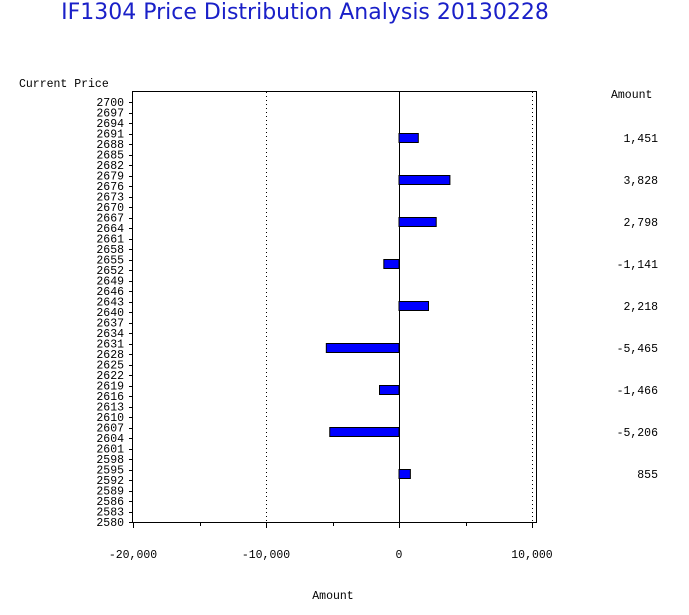 Image resolution: width=689 pixels, height=615 pixels. I want to click on y-tick-label: 2652, so click(110, 271).